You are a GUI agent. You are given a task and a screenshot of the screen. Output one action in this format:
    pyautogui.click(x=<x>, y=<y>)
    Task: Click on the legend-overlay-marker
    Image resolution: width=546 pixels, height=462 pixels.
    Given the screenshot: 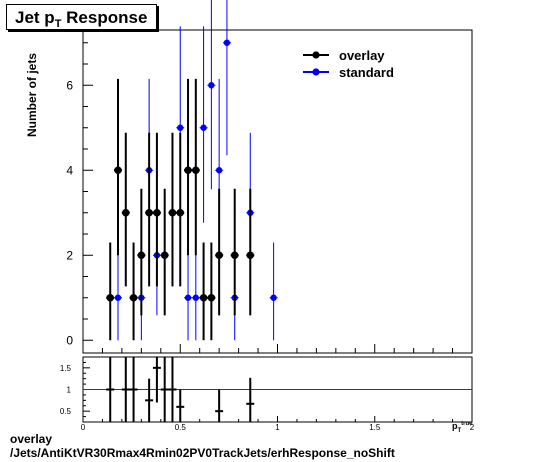 What is the action you would take?
    pyautogui.click(x=316, y=55)
    